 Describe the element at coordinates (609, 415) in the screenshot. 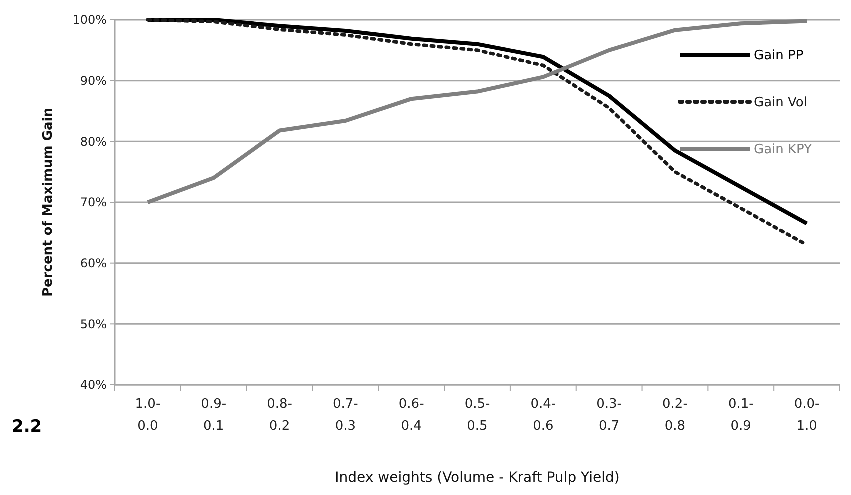

I see `x-tick-label: 0.3- 0.7` at that location.